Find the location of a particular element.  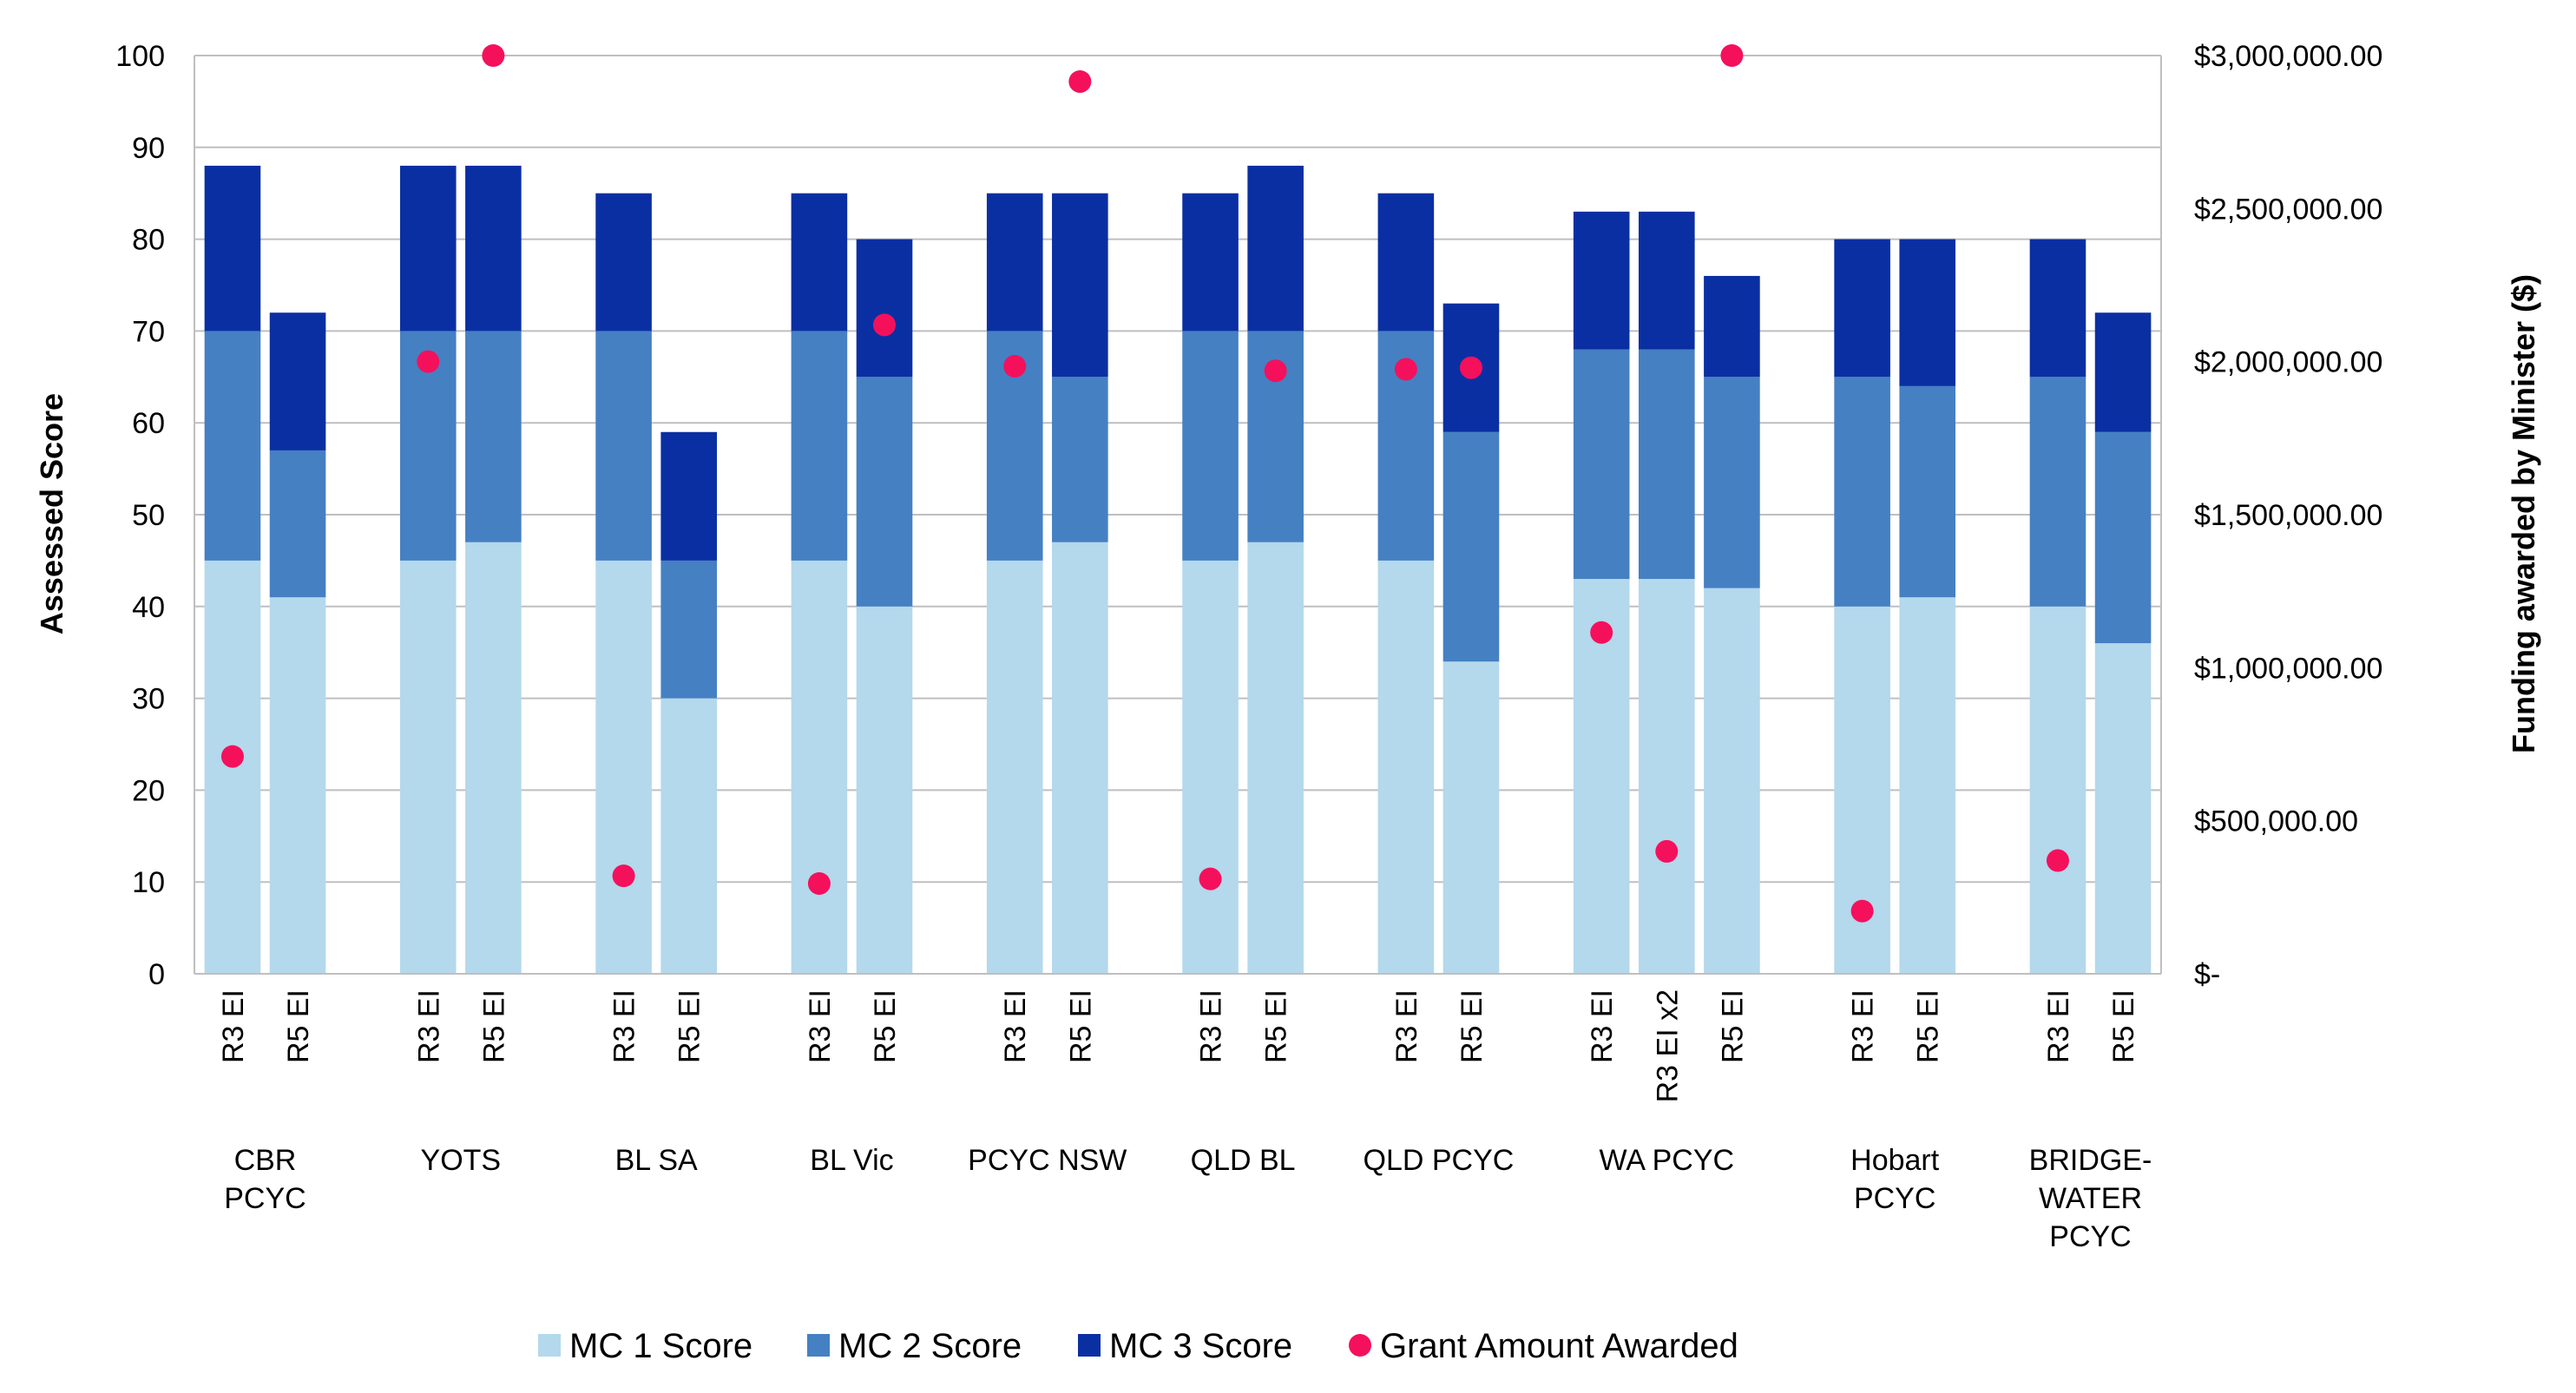

y2-tick-label: $2,500,000.00 is located at coordinates (2288, 209).